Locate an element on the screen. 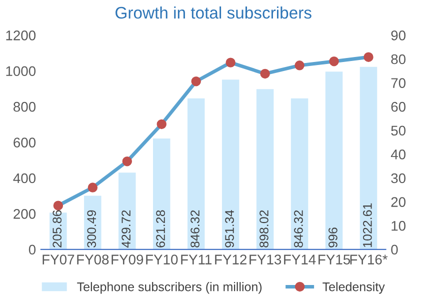 The height and width of the screenshot is (306, 431). y2-tick-label: 50 is located at coordinates (398, 131).